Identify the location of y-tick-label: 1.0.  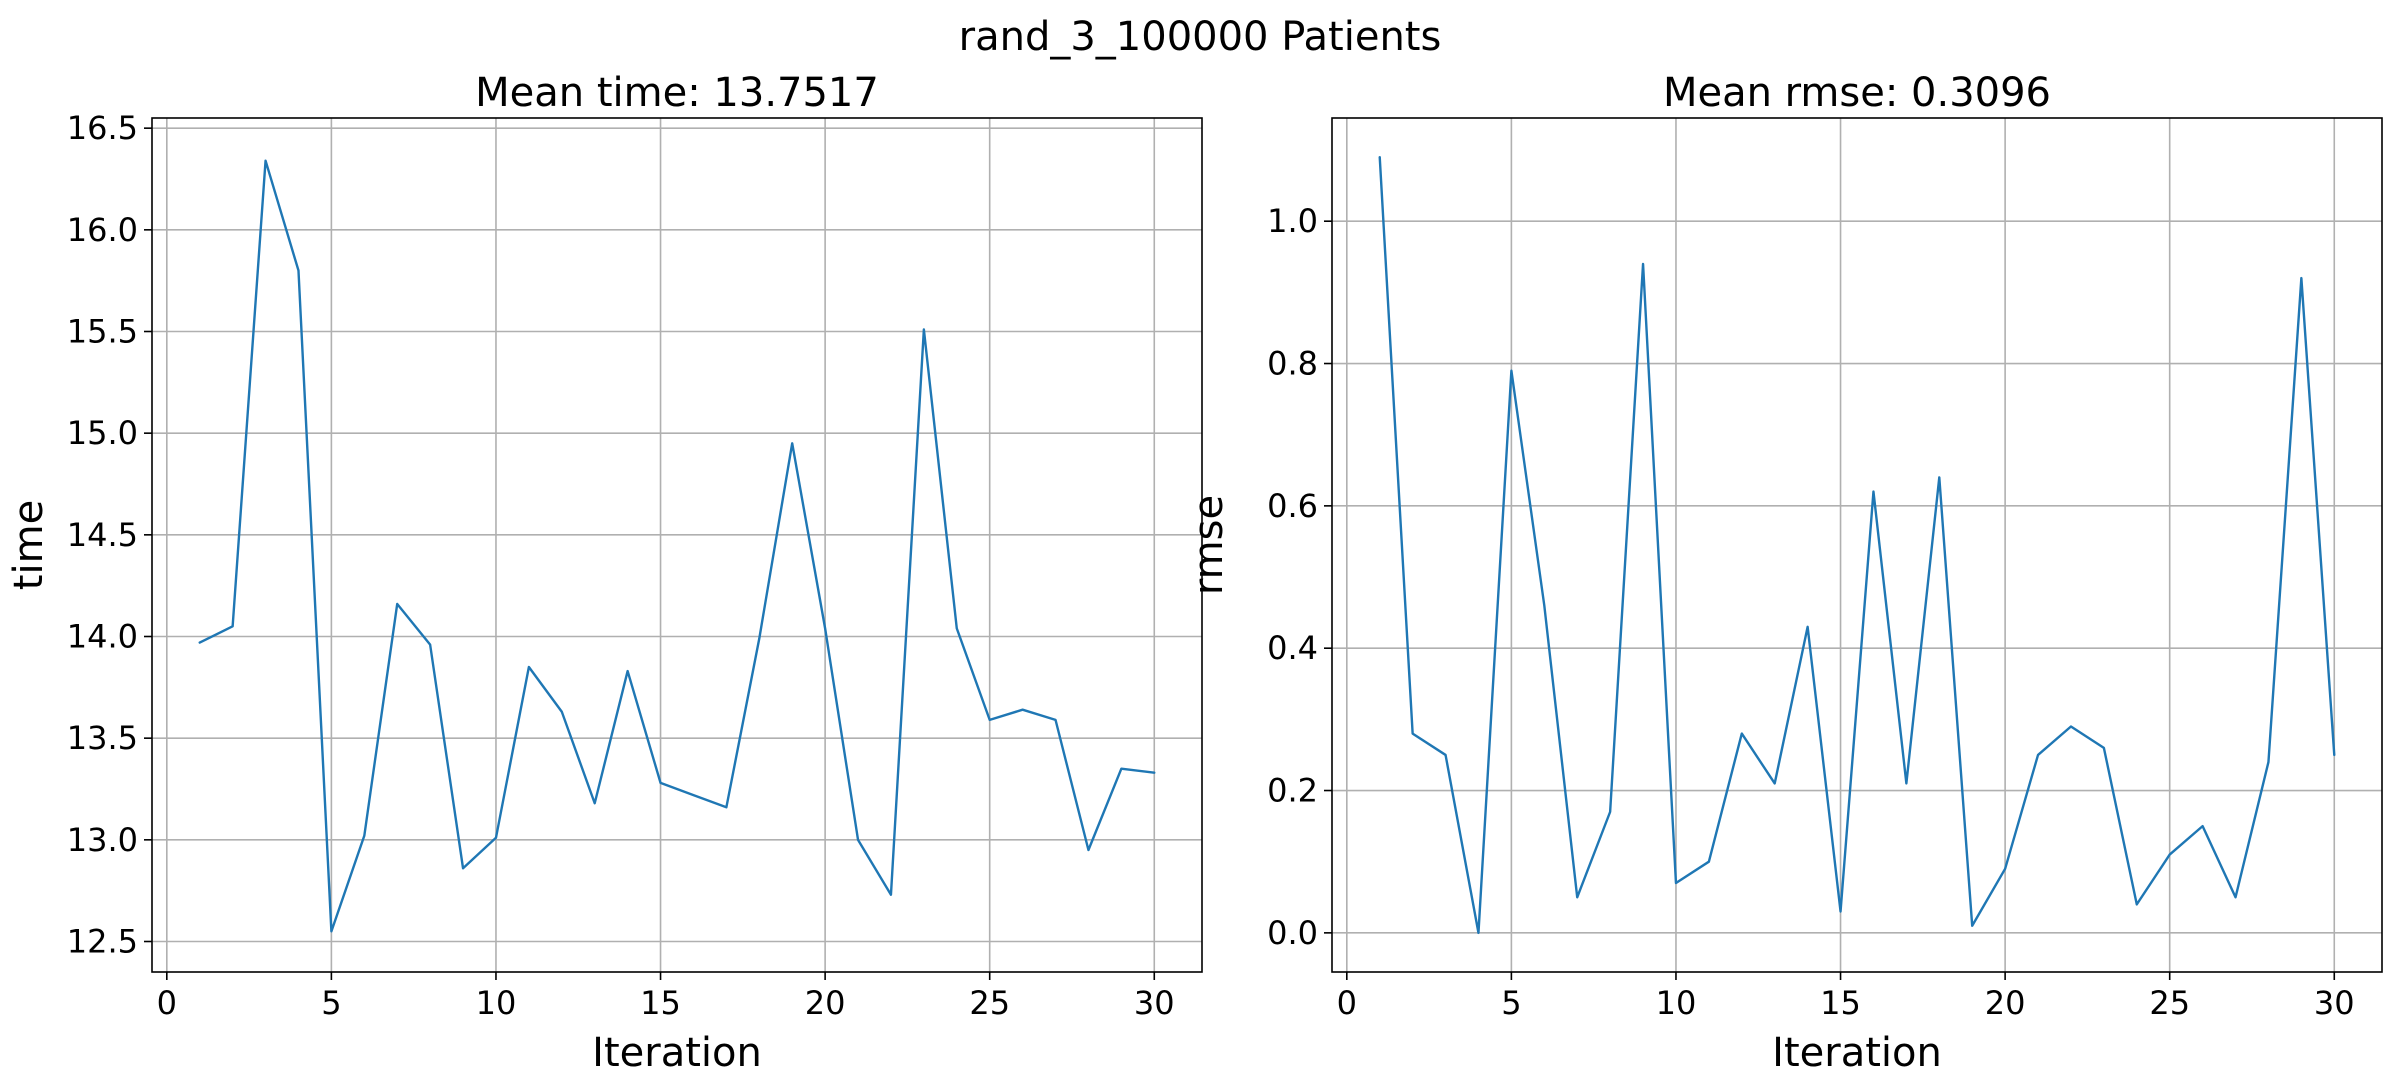
(1292, 221).